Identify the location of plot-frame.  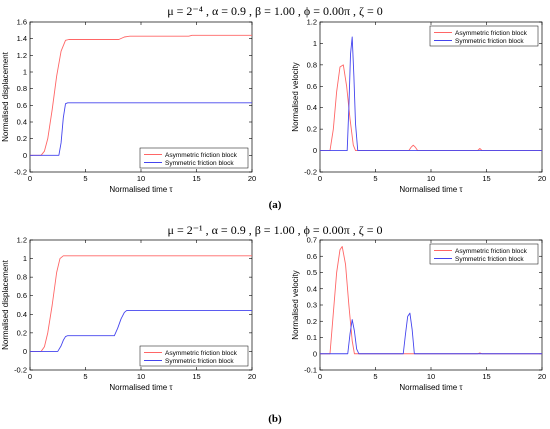
(141, 97).